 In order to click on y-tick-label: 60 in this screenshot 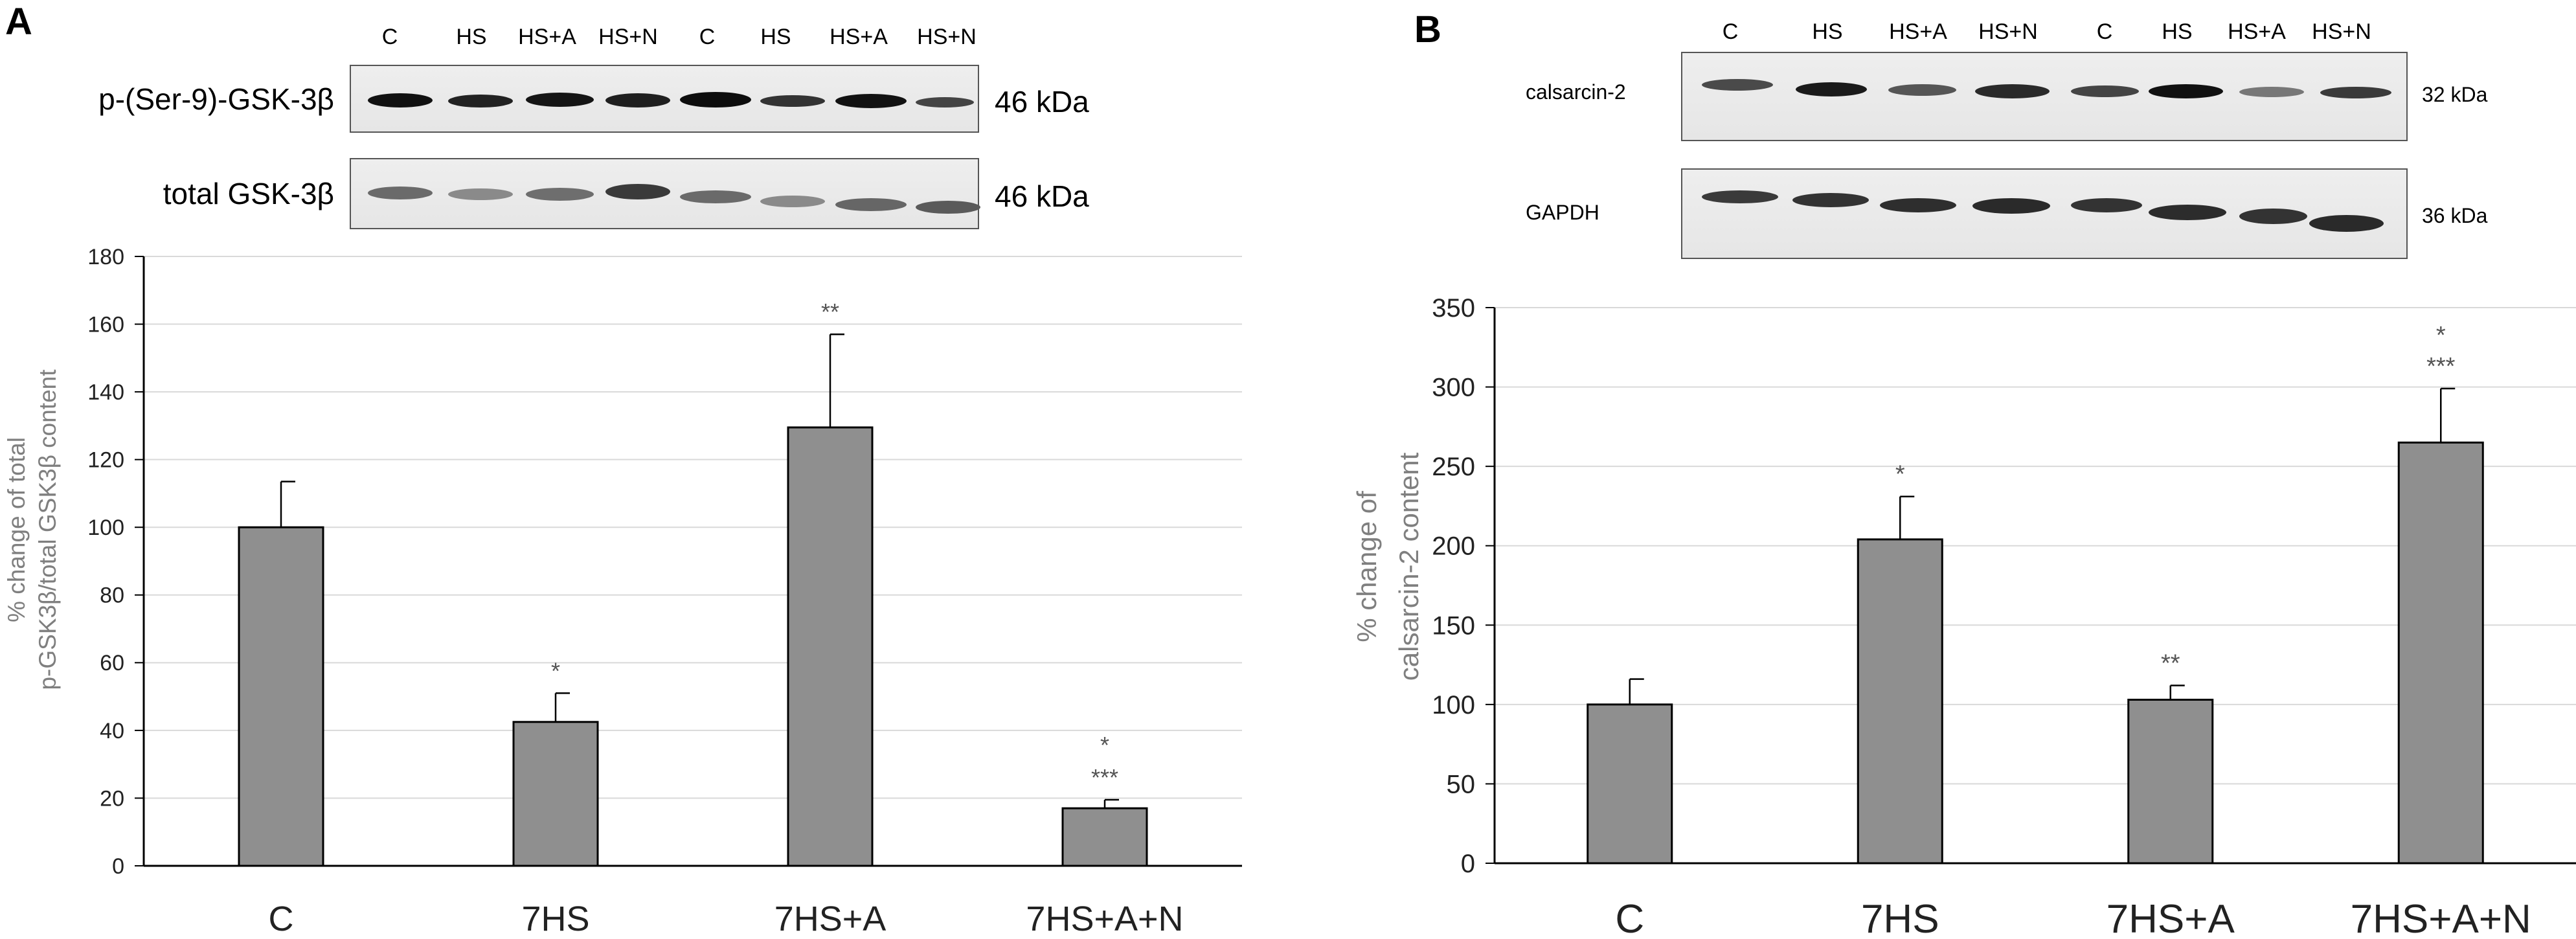, I will do `click(112, 663)`.